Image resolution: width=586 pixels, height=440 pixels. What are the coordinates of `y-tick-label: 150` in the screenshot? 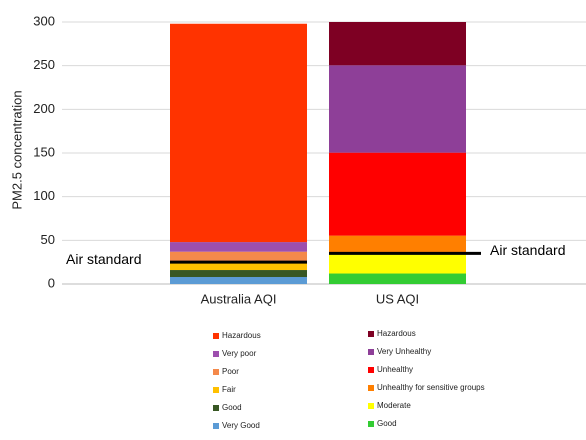 It's located at (44, 151).